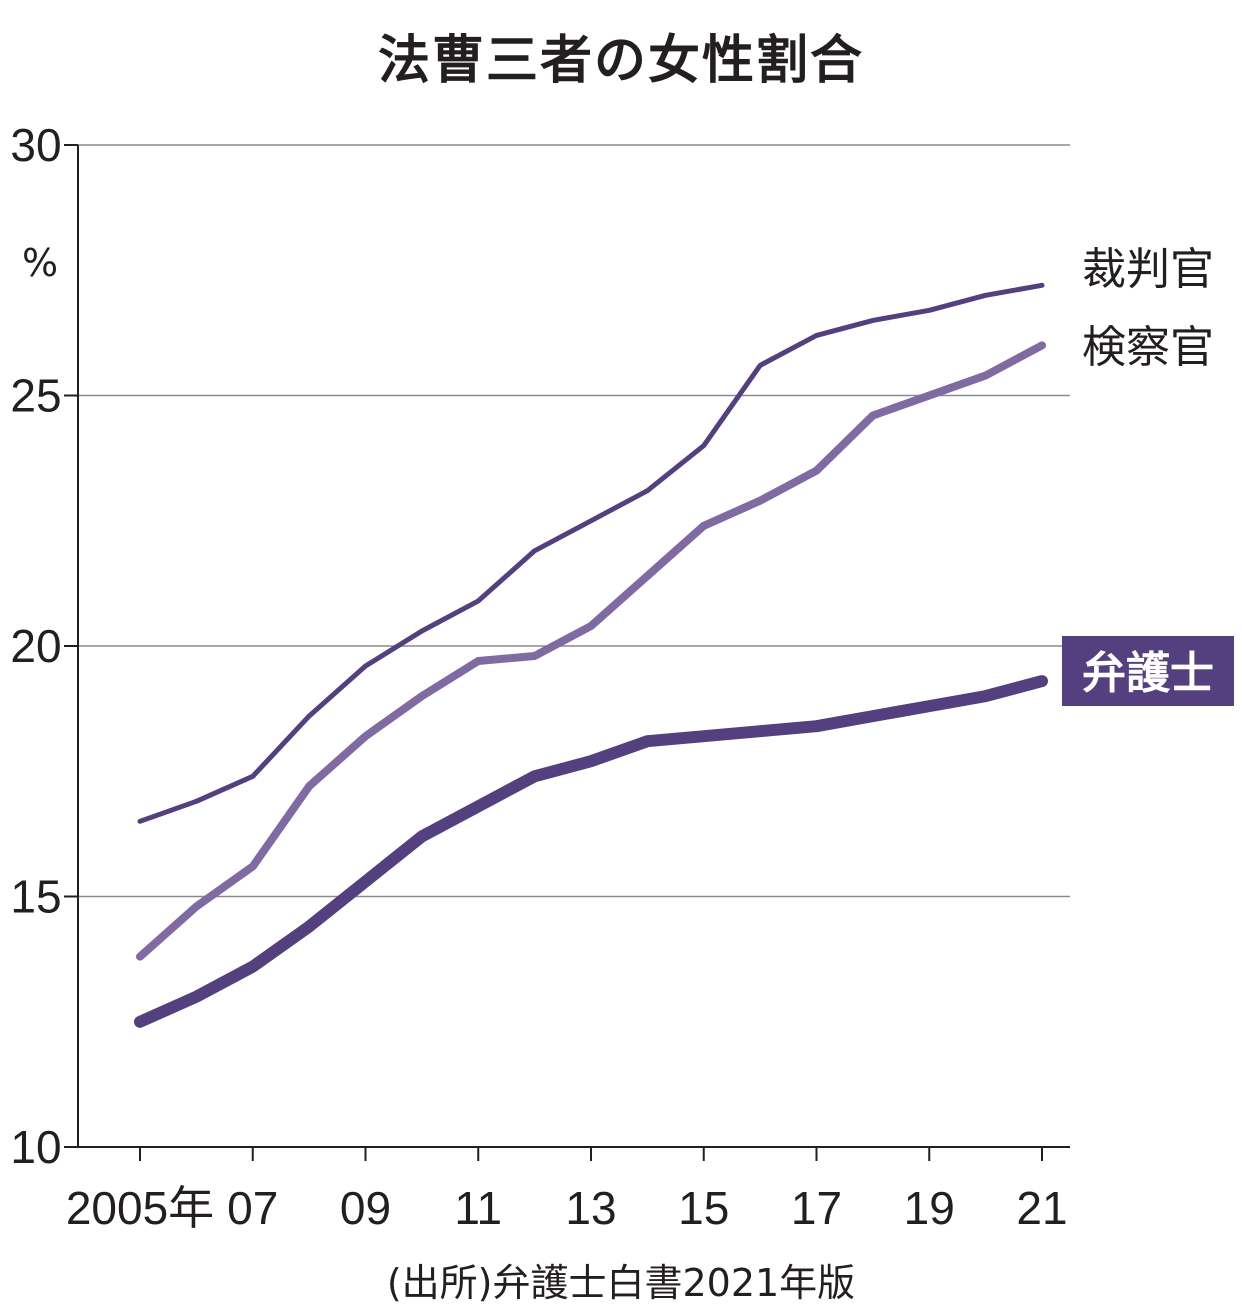 The width and height of the screenshot is (1242, 1315). I want to click on x-tick-label-2009: 09, so click(365, 1208).